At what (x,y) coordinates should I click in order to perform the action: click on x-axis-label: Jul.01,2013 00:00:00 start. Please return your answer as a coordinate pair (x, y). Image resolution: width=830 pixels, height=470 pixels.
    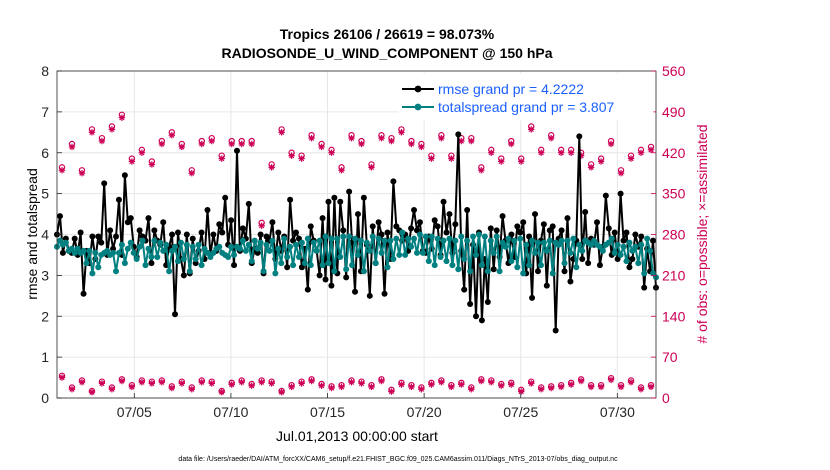
    Looking at the image, I should click on (357, 436).